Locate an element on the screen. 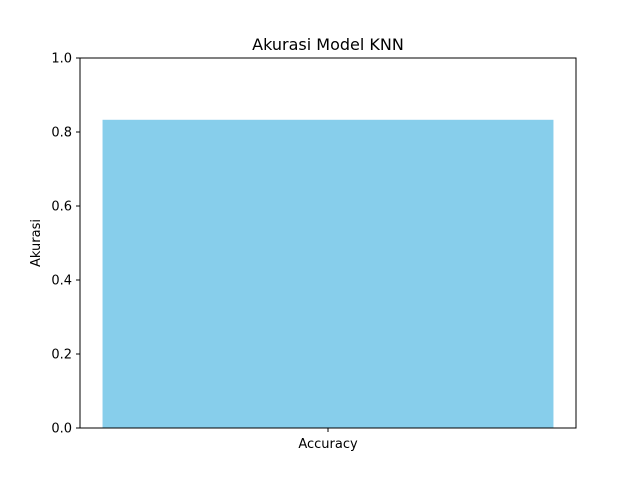  x-axis: Accuracy is located at coordinates (328, 440).